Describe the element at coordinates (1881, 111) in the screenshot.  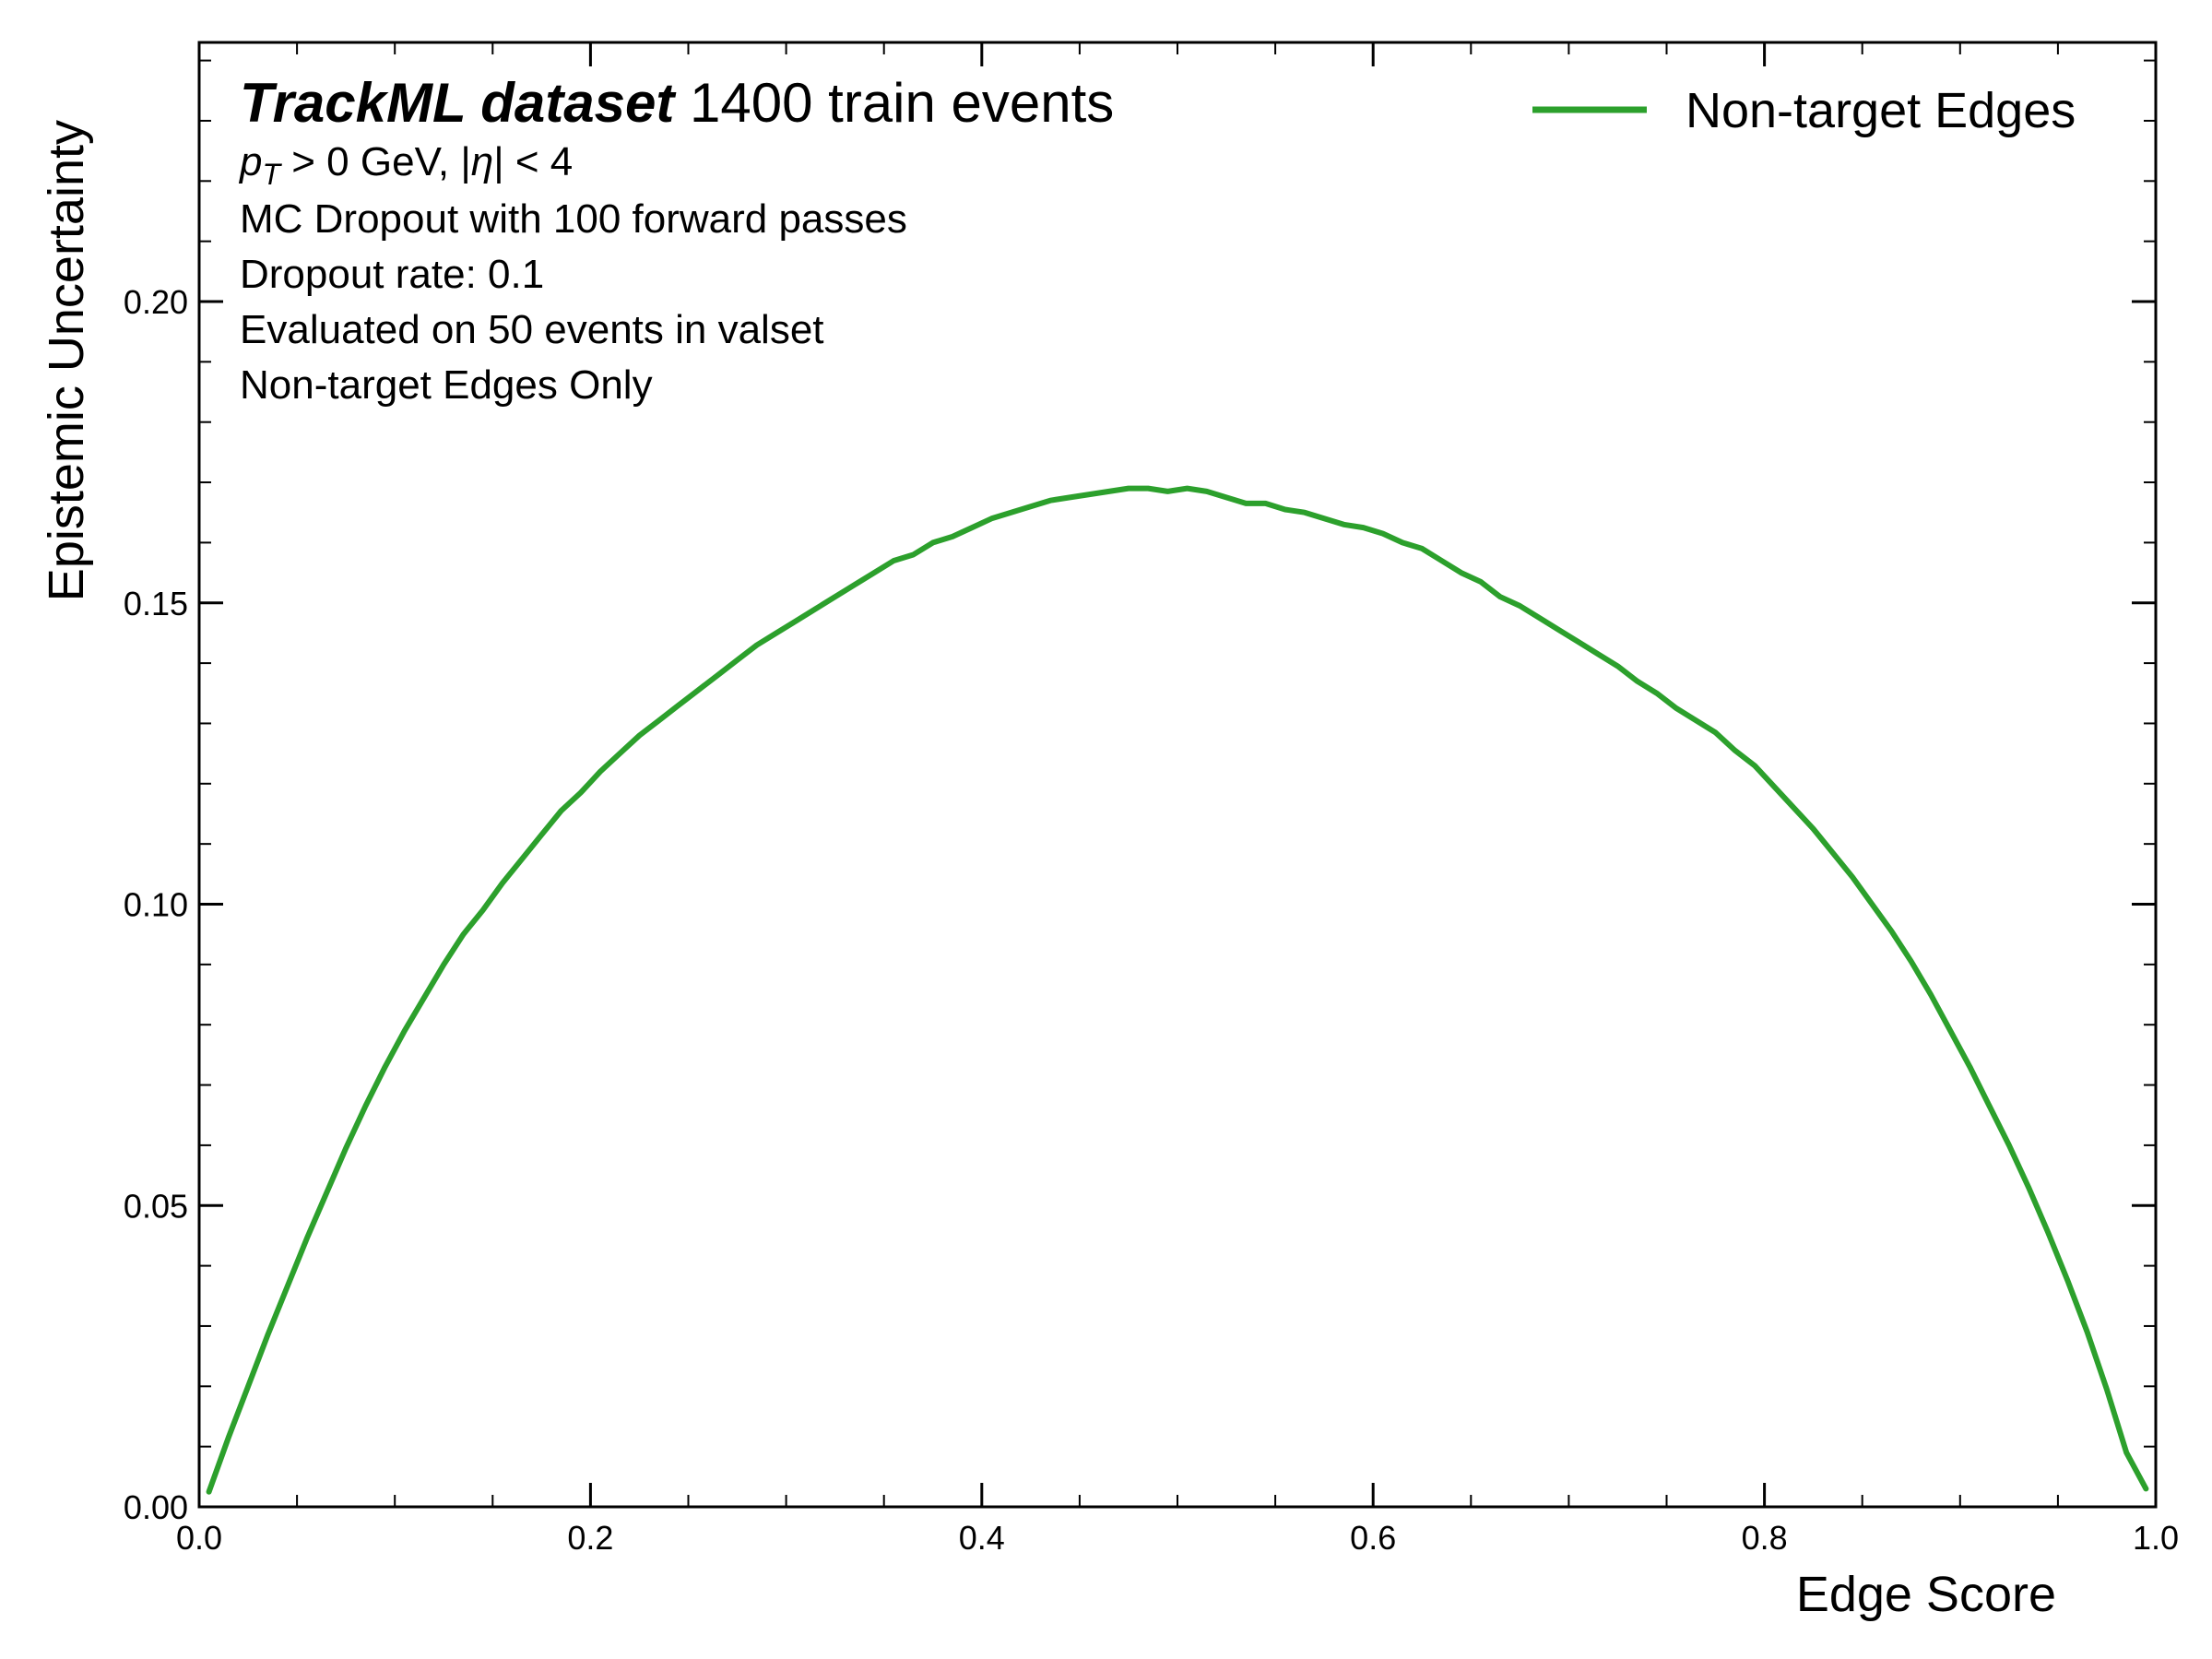
I see `legend-label: Non-target Edges` at that location.